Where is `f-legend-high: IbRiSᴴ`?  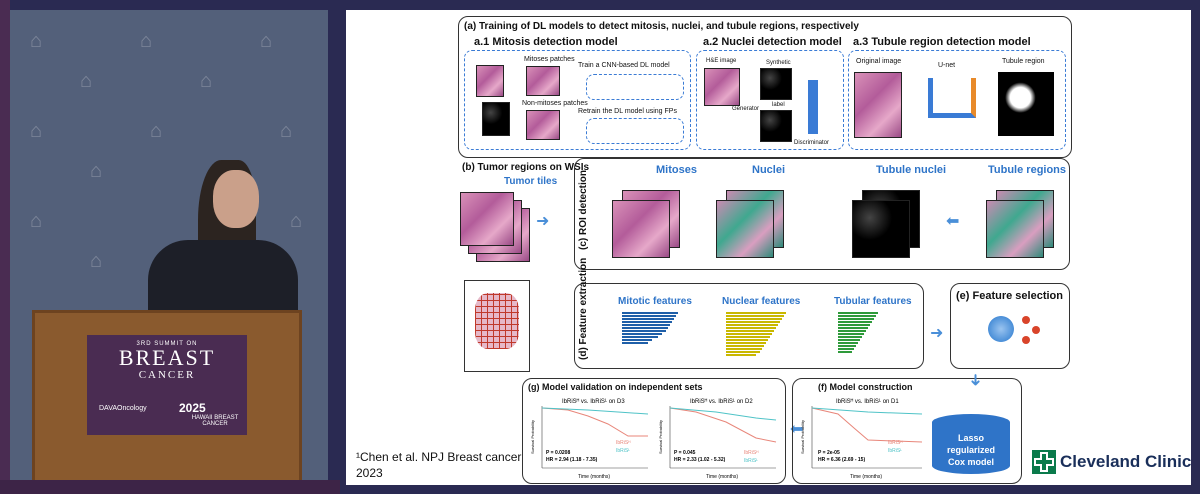 f-legend-high: IbRiSᴴ is located at coordinates (895, 443).